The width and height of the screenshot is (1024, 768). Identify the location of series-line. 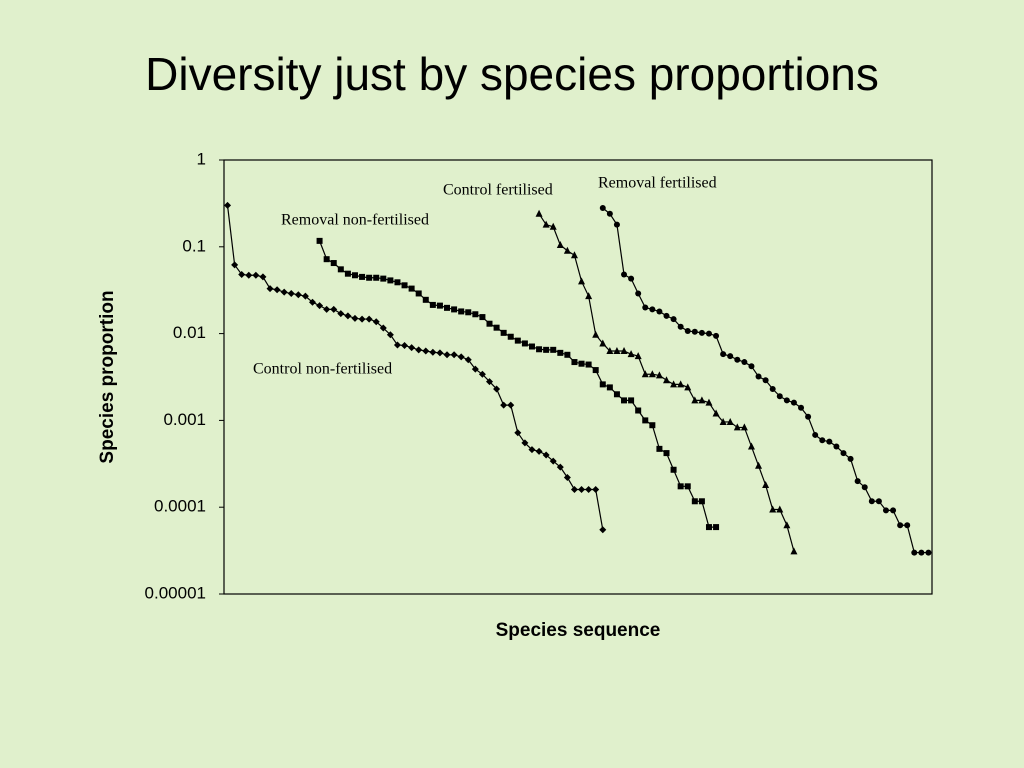
(518, 384).